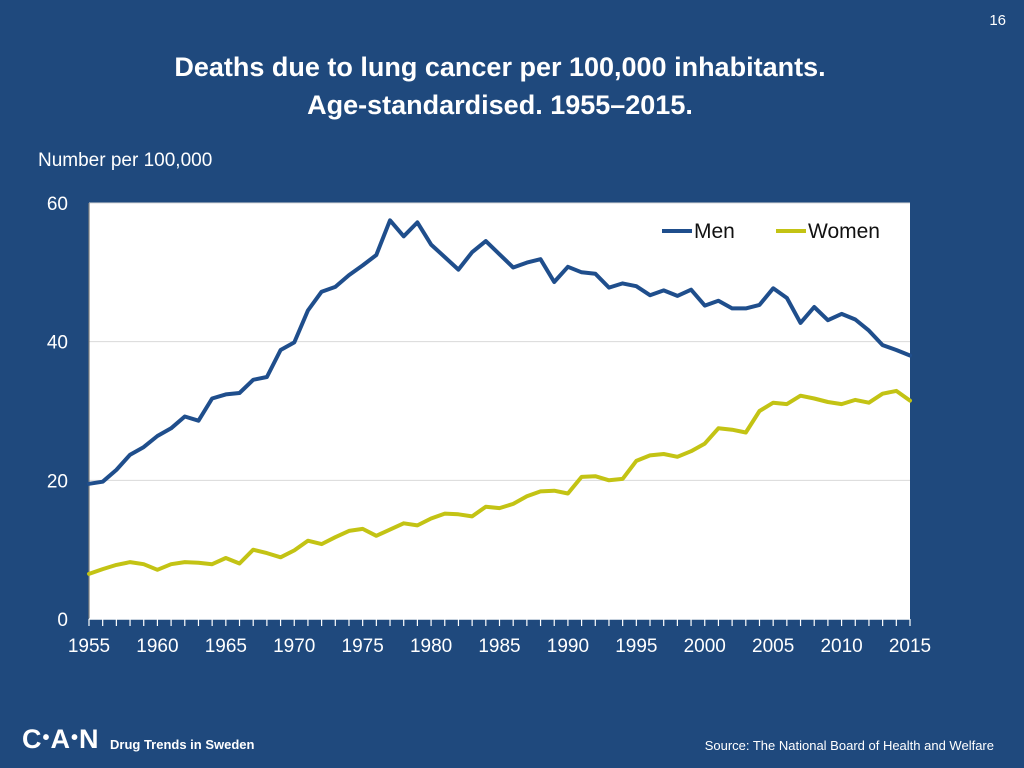 Image resolution: width=1024 pixels, height=768 pixels. What do you see at coordinates (705, 646) in the screenshot?
I see `x-tick-label: 2000` at bounding box center [705, 646].